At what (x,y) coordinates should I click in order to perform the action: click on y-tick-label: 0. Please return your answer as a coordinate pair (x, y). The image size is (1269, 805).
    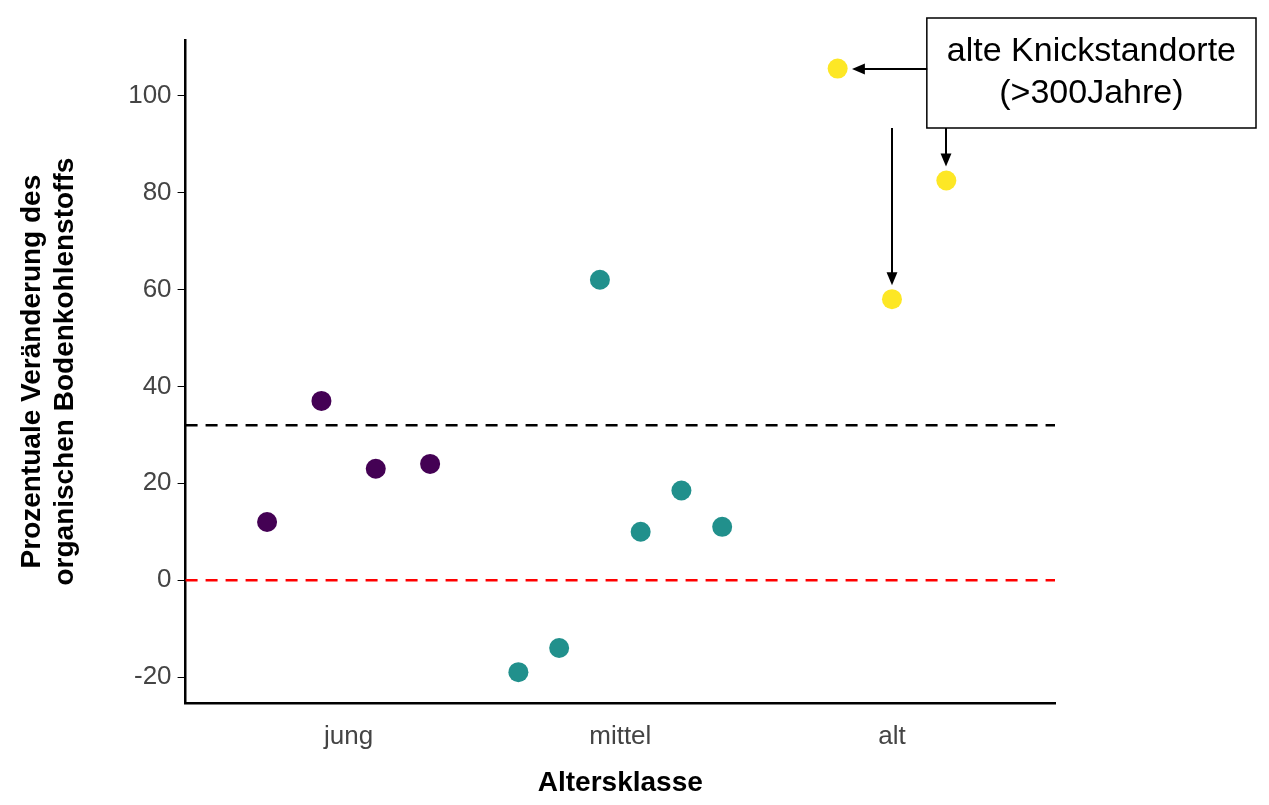
    Looking at the image, I should click on (164, 578).